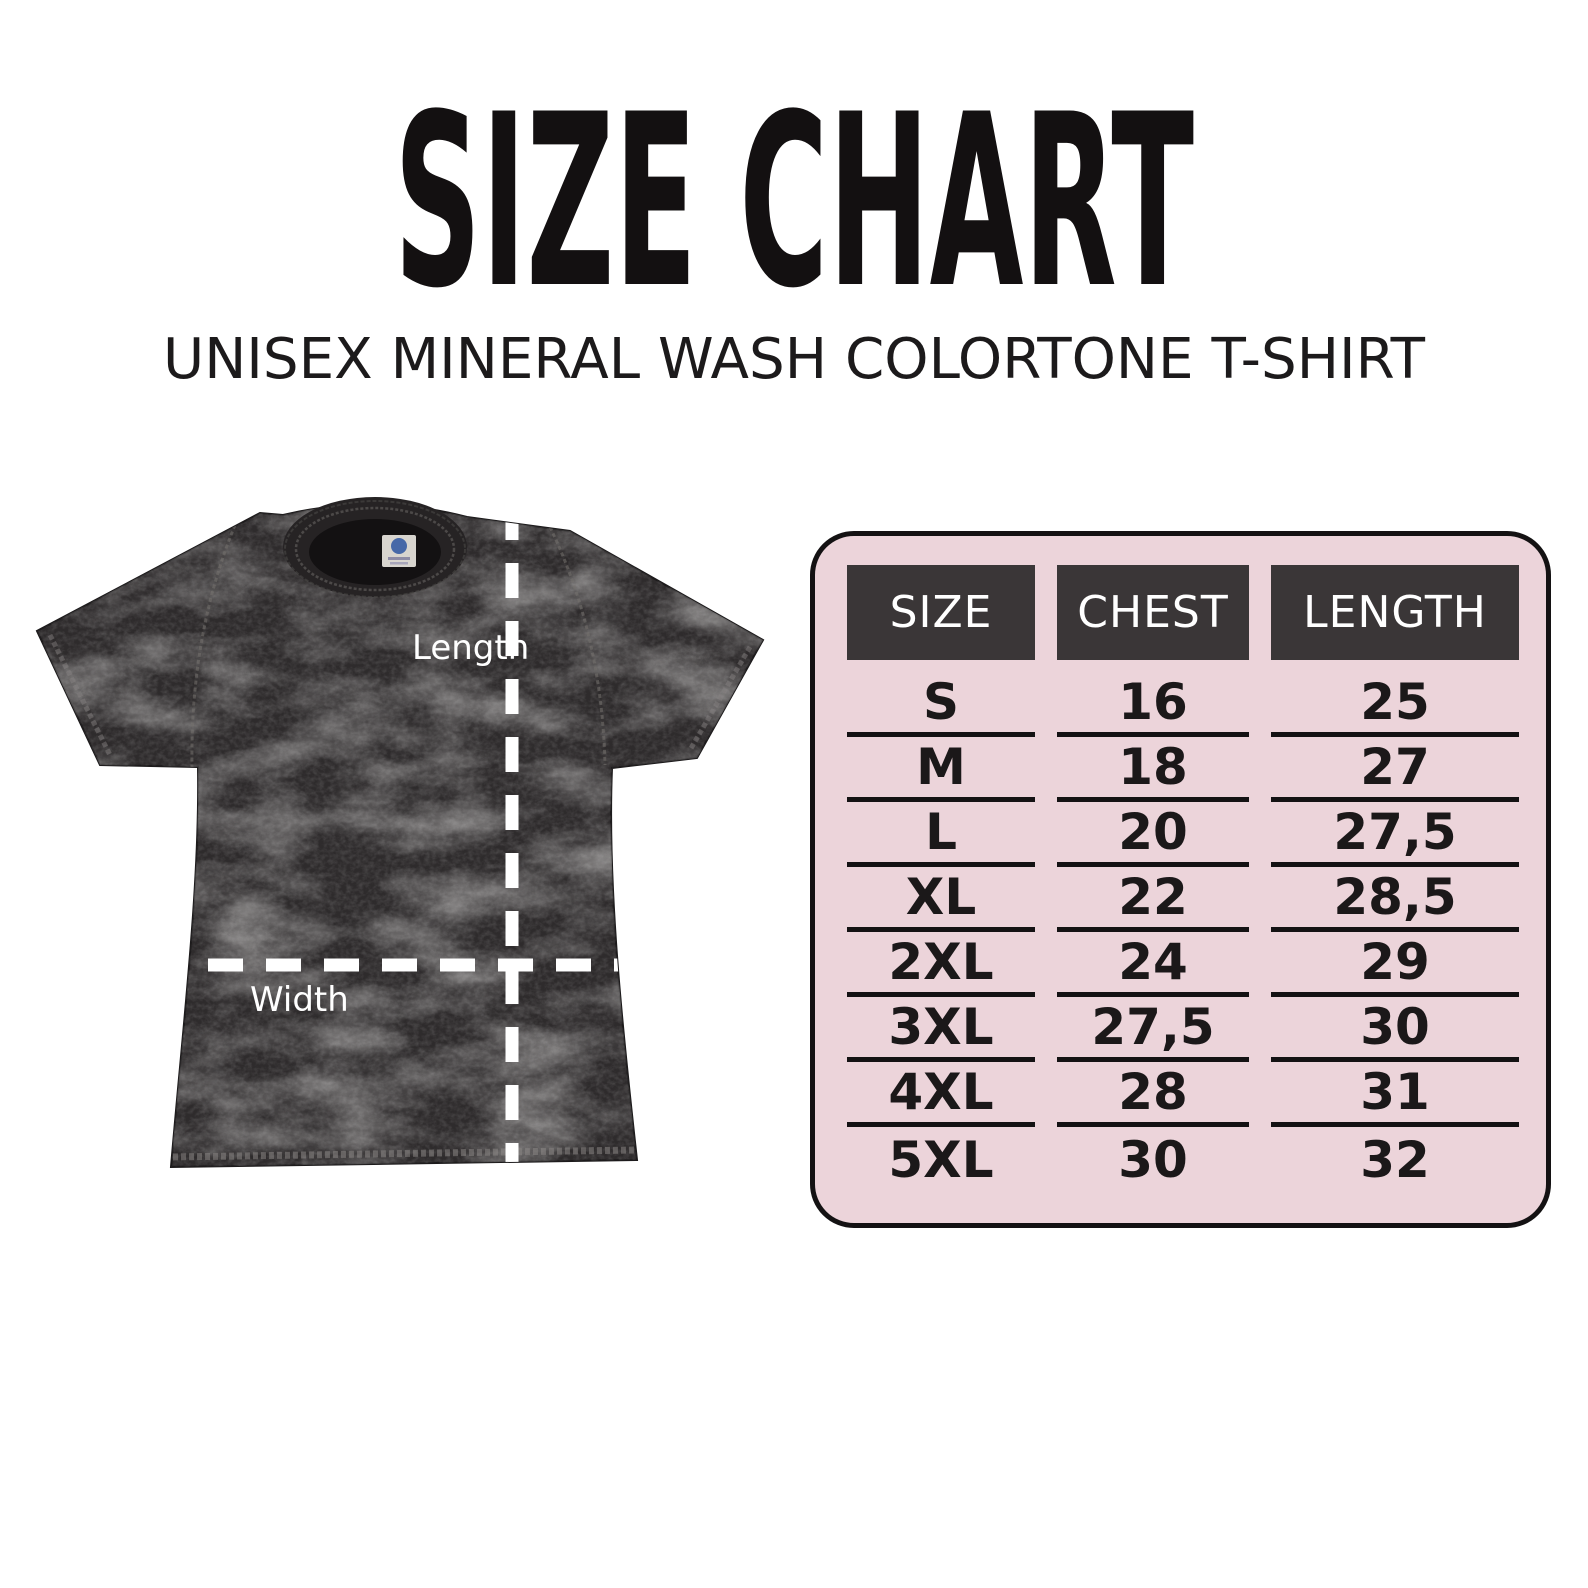 This screenshot has height=1588, width=1588. I want to click on size-value: M, so click(941, 769).